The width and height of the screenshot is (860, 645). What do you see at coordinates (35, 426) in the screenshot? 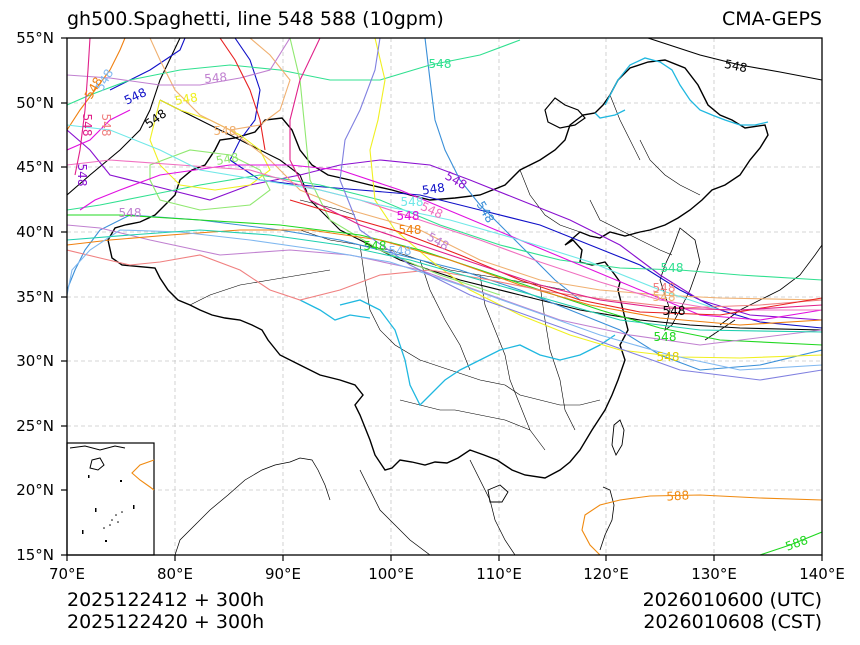
I see `y-tick-25n: 25°N` at bounding box center [35, 426].